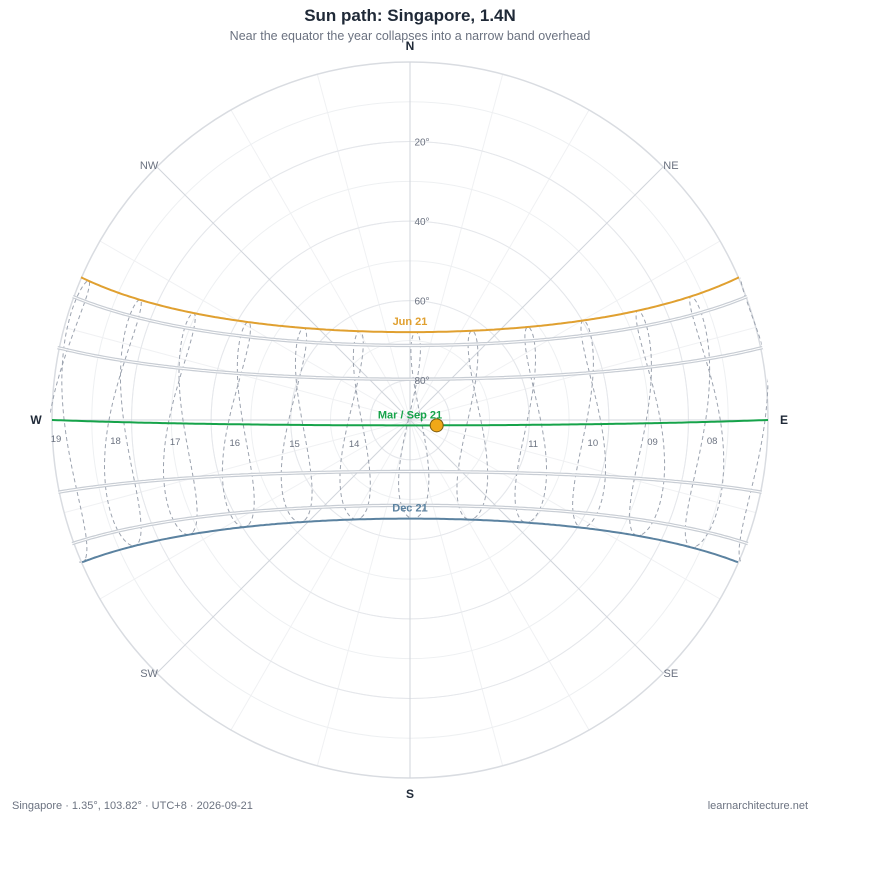  What do you see at coordinates (436, 425) in the screenshot?
I see `current-sun-marker` at bounding box center [436, 425].